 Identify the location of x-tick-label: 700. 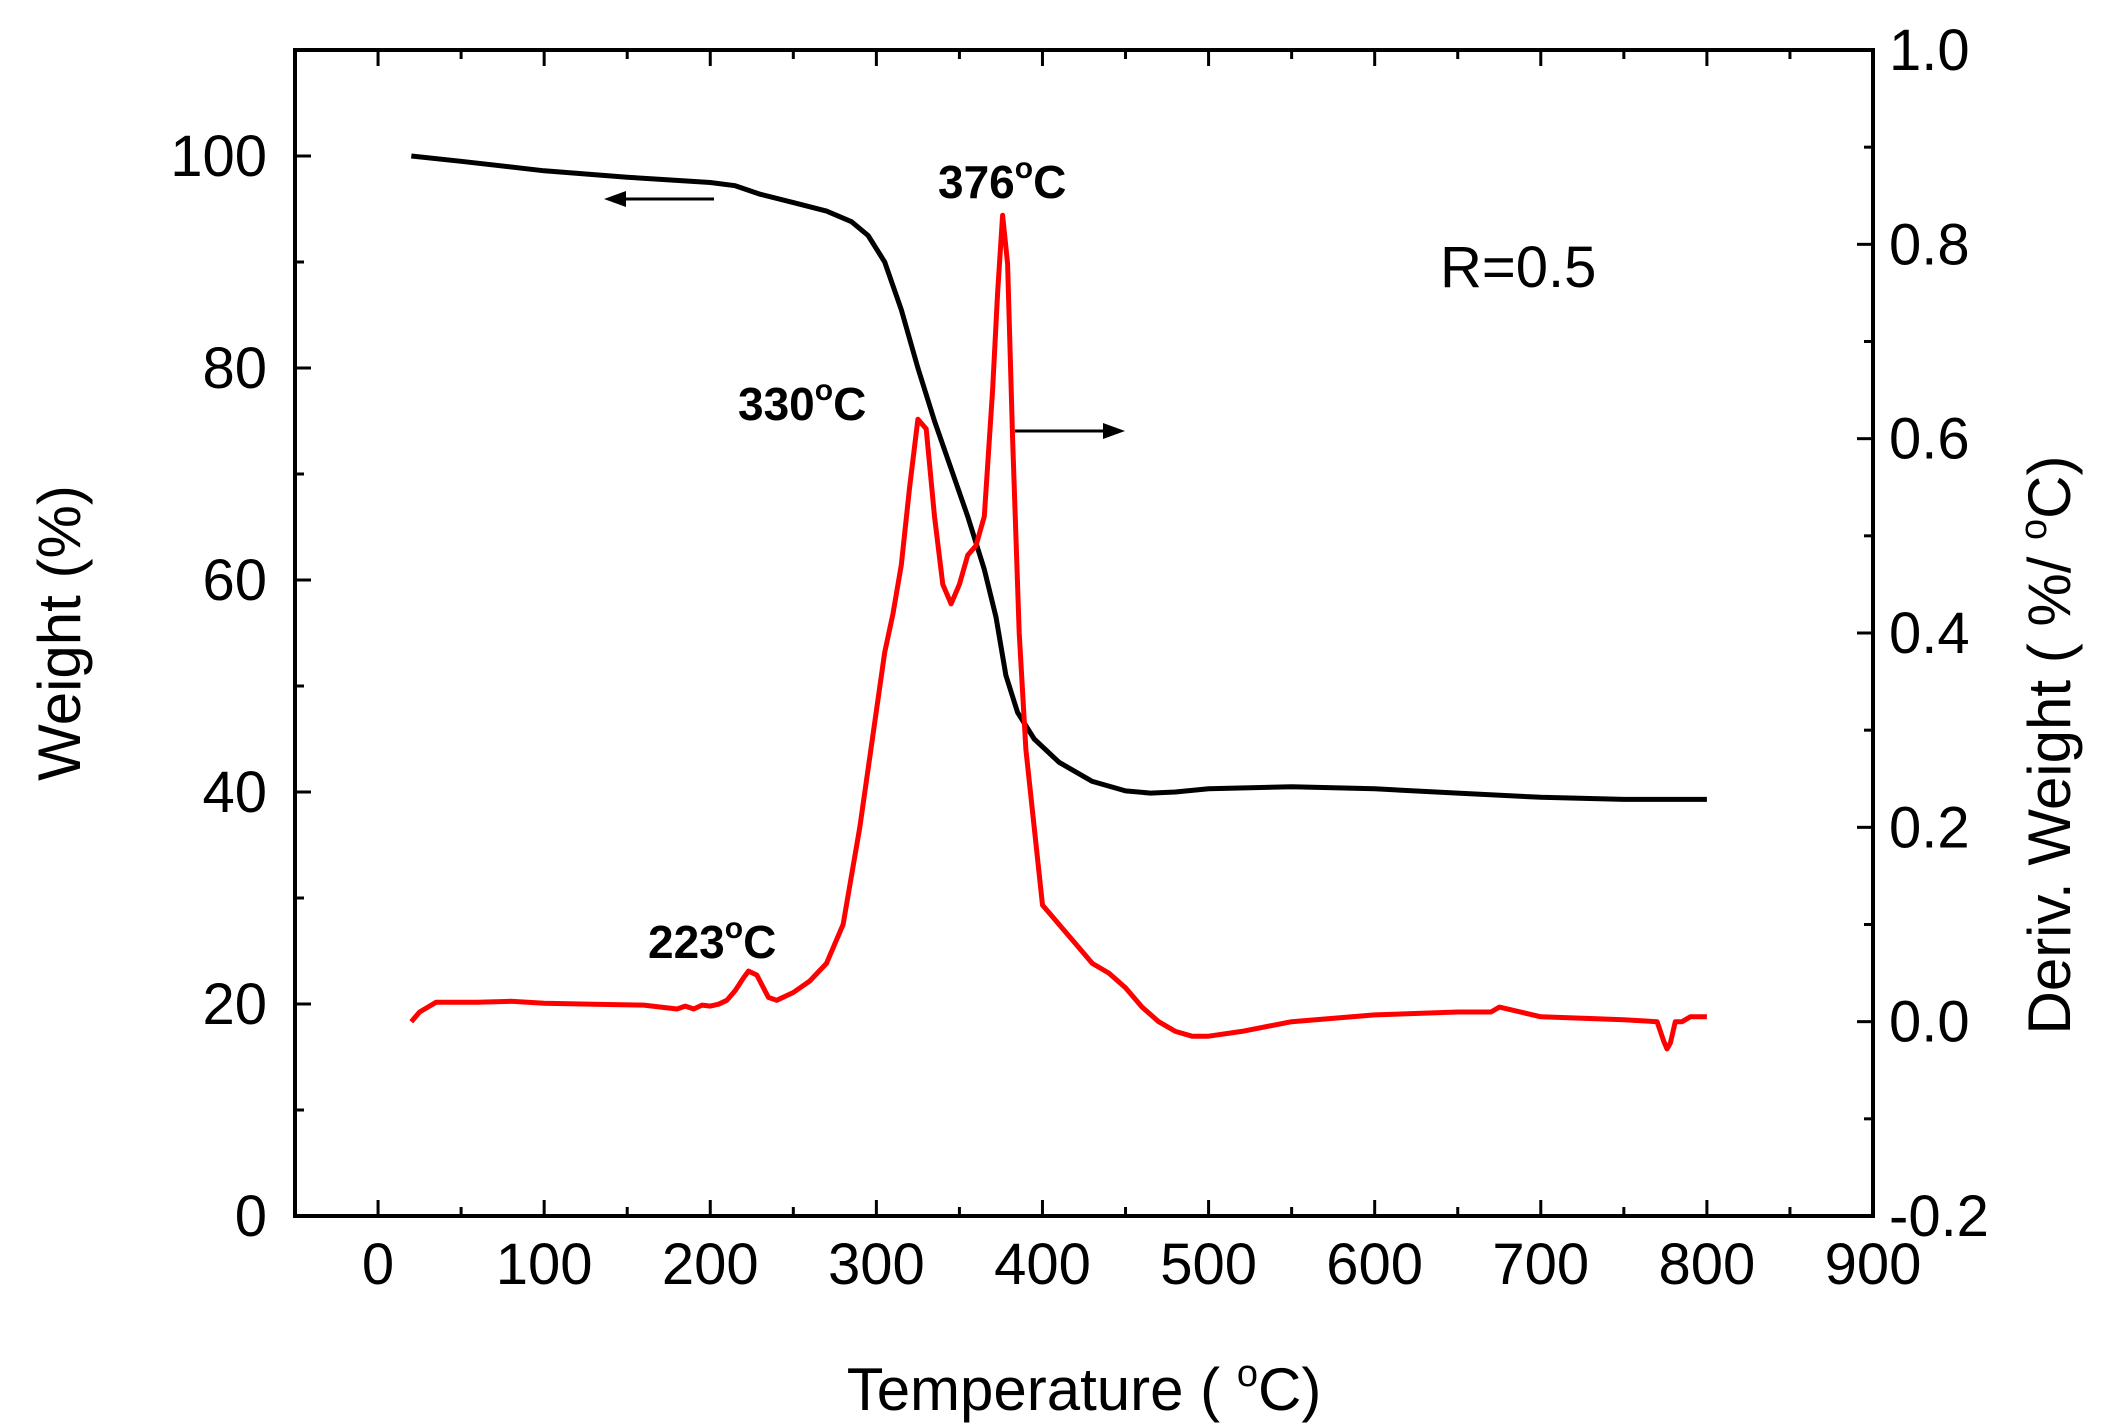
(1540, 1264).